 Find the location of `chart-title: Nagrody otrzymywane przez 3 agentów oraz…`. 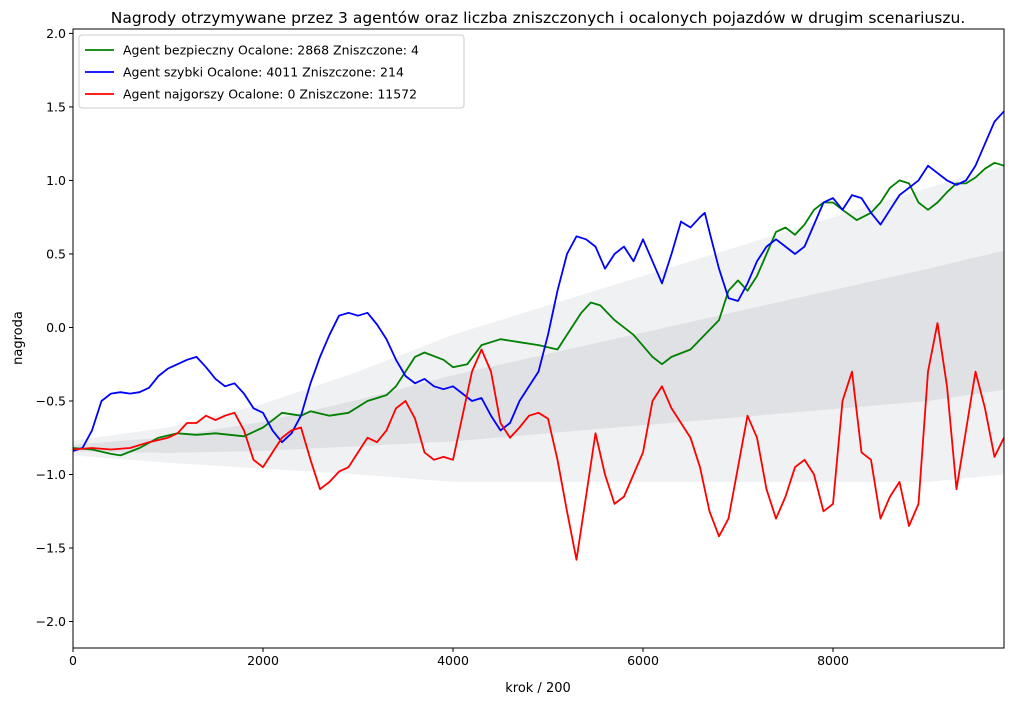

chart-title: Nagrody otrzymywane przez 3 agentów oraz… is located at coordinates (538, 18).